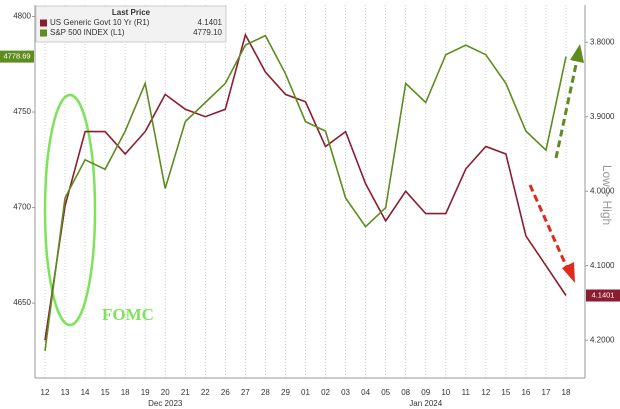 This screenshot has width=620, height=409. What do you see at coordinates (131, 12) in the screenshot?
I see `legend-title: Last Price` at bounding box center [131, 12].